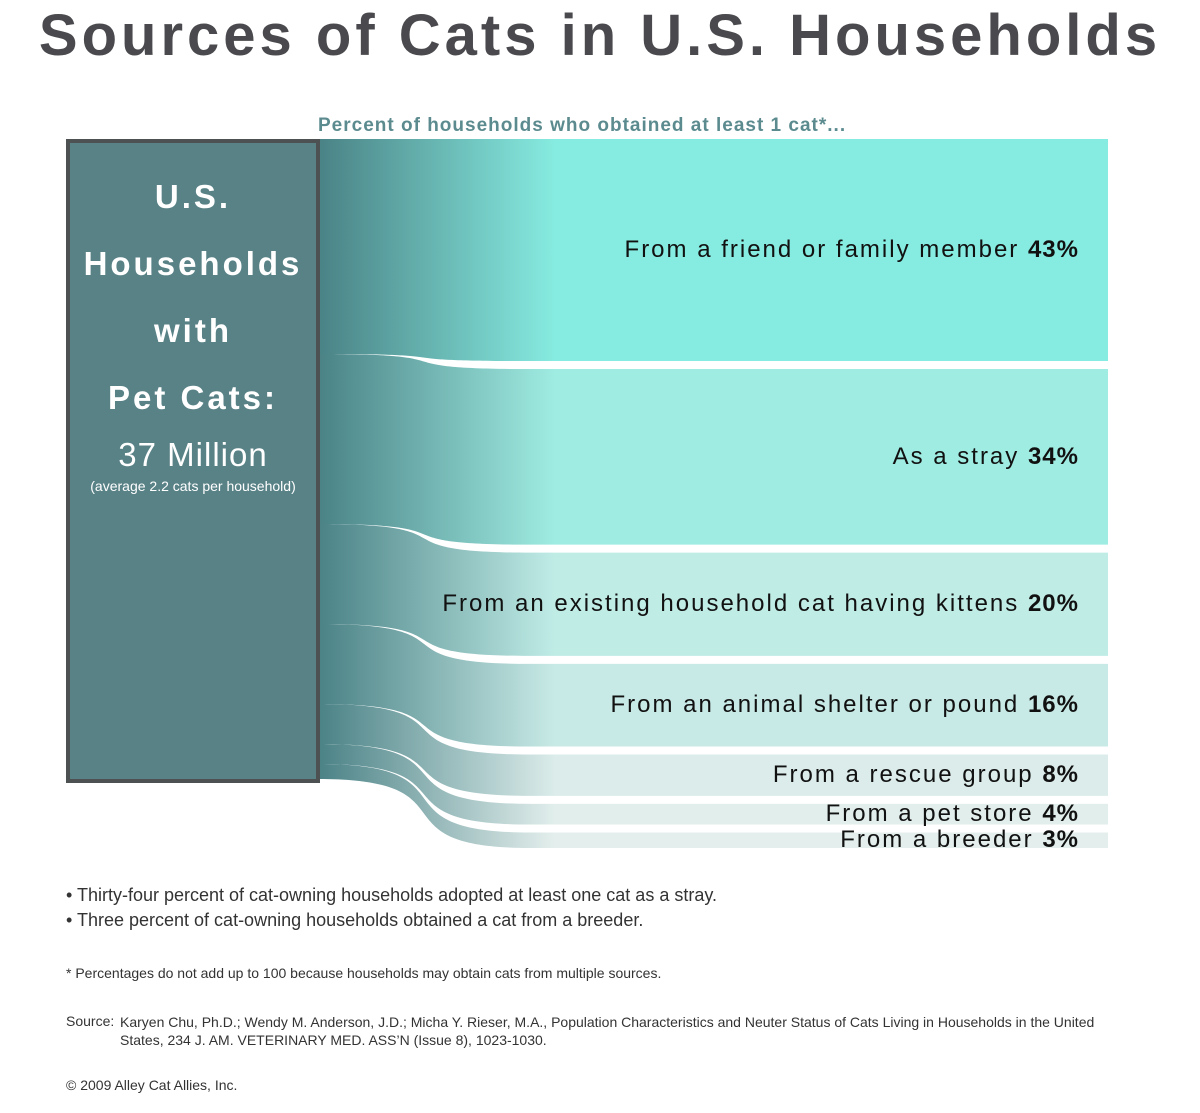 Image resolution: width=1200 pixels, height=1113 pixels. I want to click on bar-value: 3%, so click(1060, 840).